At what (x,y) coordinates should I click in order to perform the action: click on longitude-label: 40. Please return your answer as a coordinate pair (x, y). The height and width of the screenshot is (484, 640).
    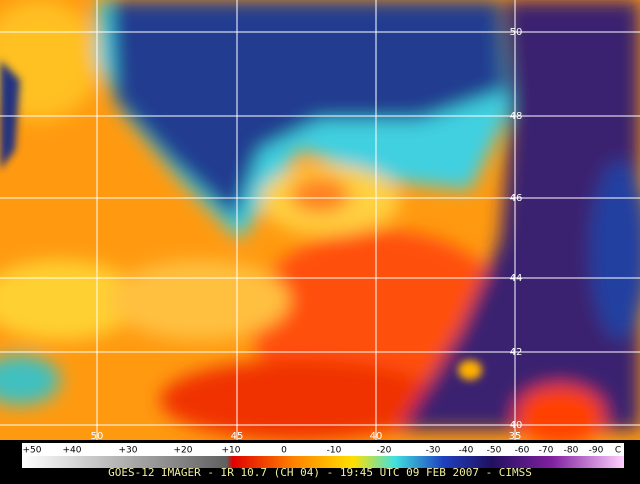
    Looking at the image, I should click on (376, 436).